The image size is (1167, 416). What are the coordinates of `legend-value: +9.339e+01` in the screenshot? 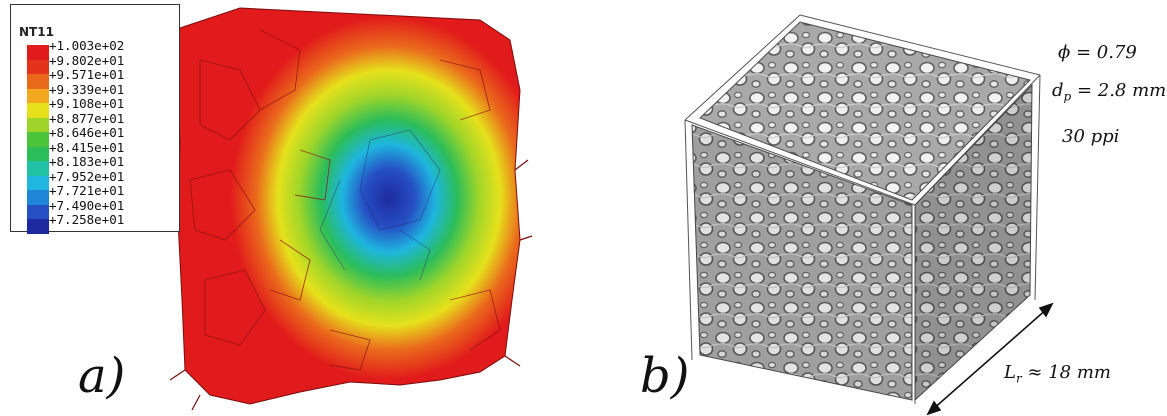 It's located at (87, 89).